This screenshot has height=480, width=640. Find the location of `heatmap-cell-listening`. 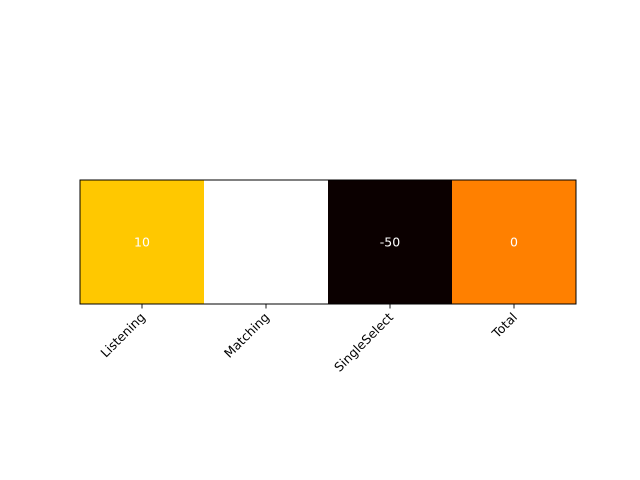

heatmap-cell-listening is located at coordinates (142, 242).